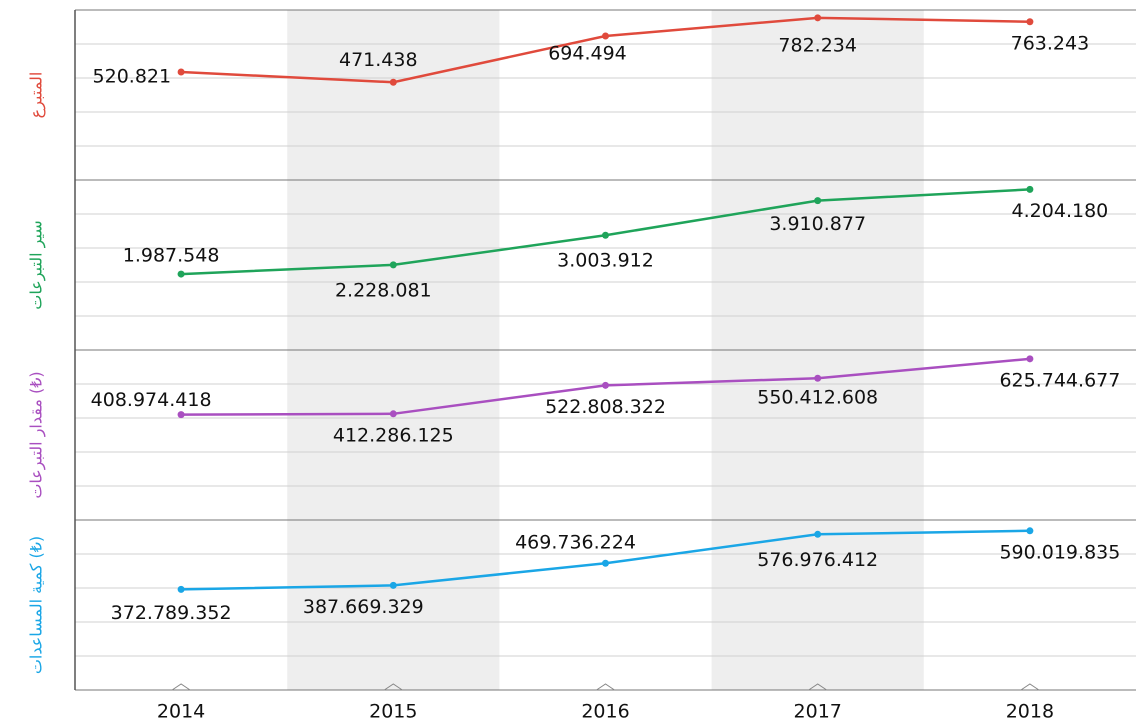 This screenshot has height=725, width=1136. I want to click on data-label: 576.976.412, so click(817, 560).